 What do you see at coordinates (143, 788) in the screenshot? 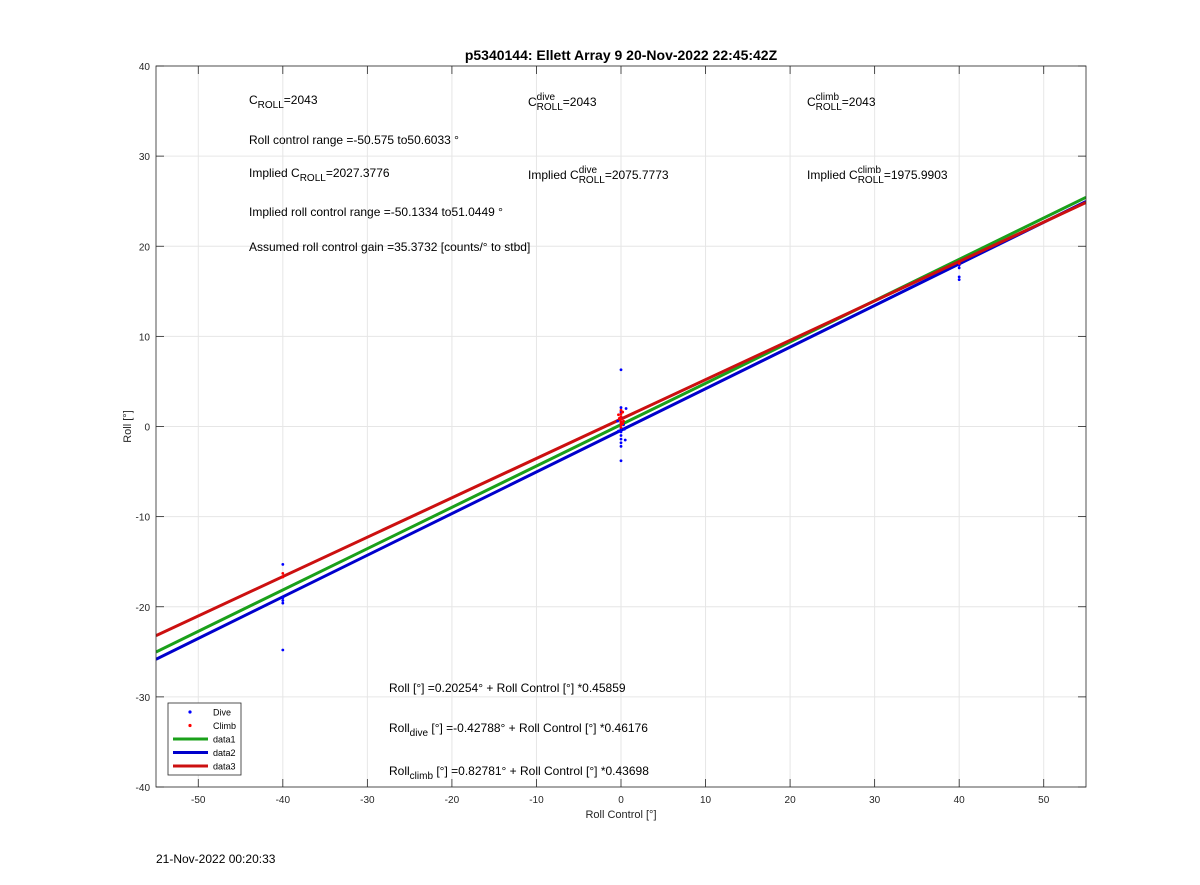
I see `y-tick-label: -40` at bounding box center [143, 788].